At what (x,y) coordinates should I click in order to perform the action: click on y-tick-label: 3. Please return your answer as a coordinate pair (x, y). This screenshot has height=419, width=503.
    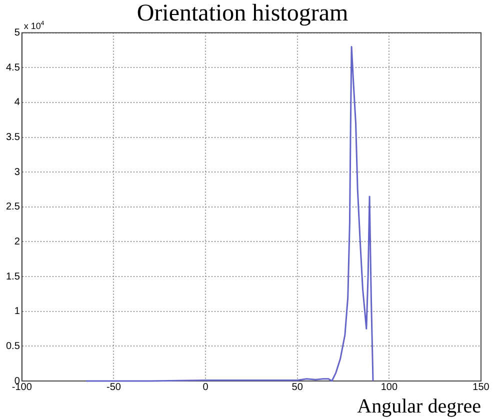
    Looking at the image, I should click on (17, 172).